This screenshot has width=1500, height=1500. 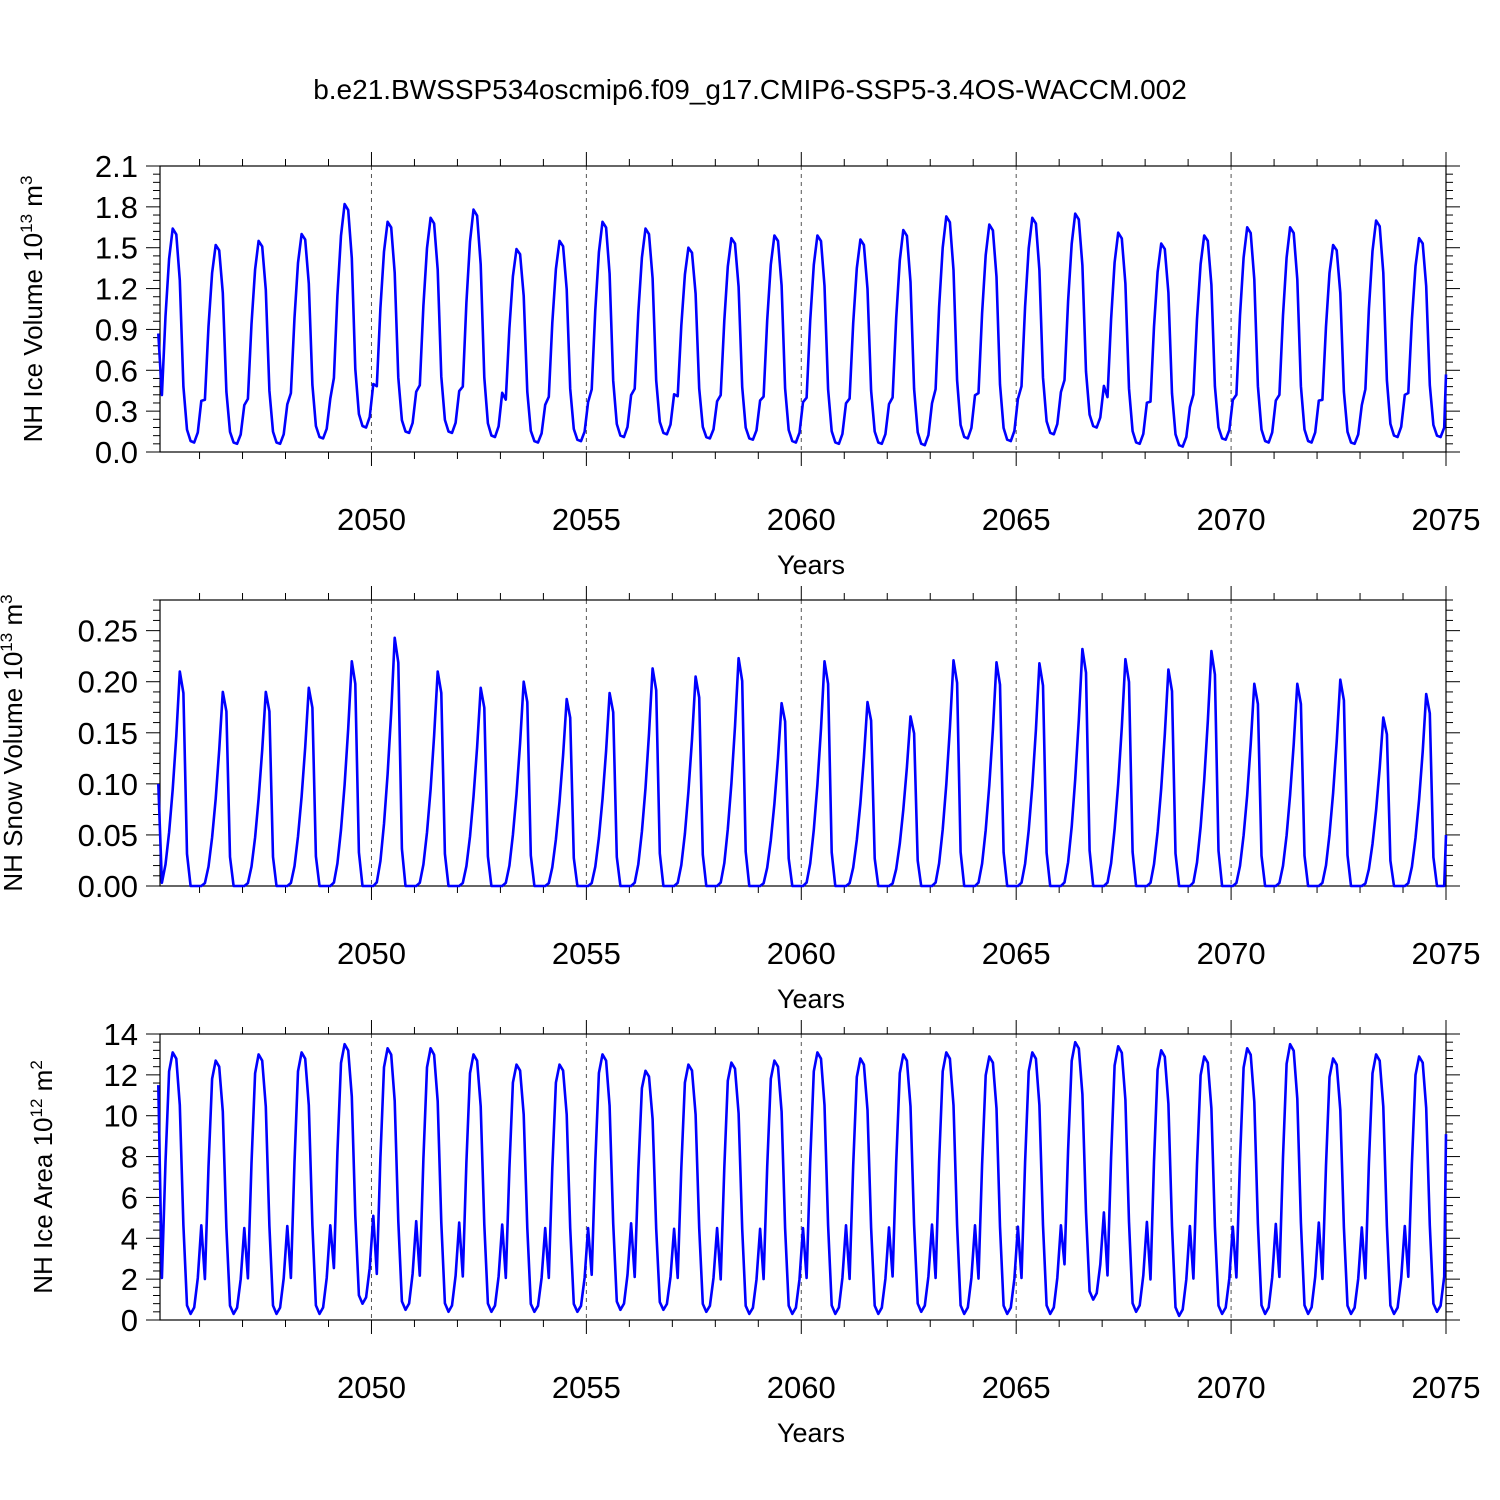 What do you see at coordinates (116, 166) in the screenshot?
I see `y-tick-label: 2.1` at bounding box center [116, 166].